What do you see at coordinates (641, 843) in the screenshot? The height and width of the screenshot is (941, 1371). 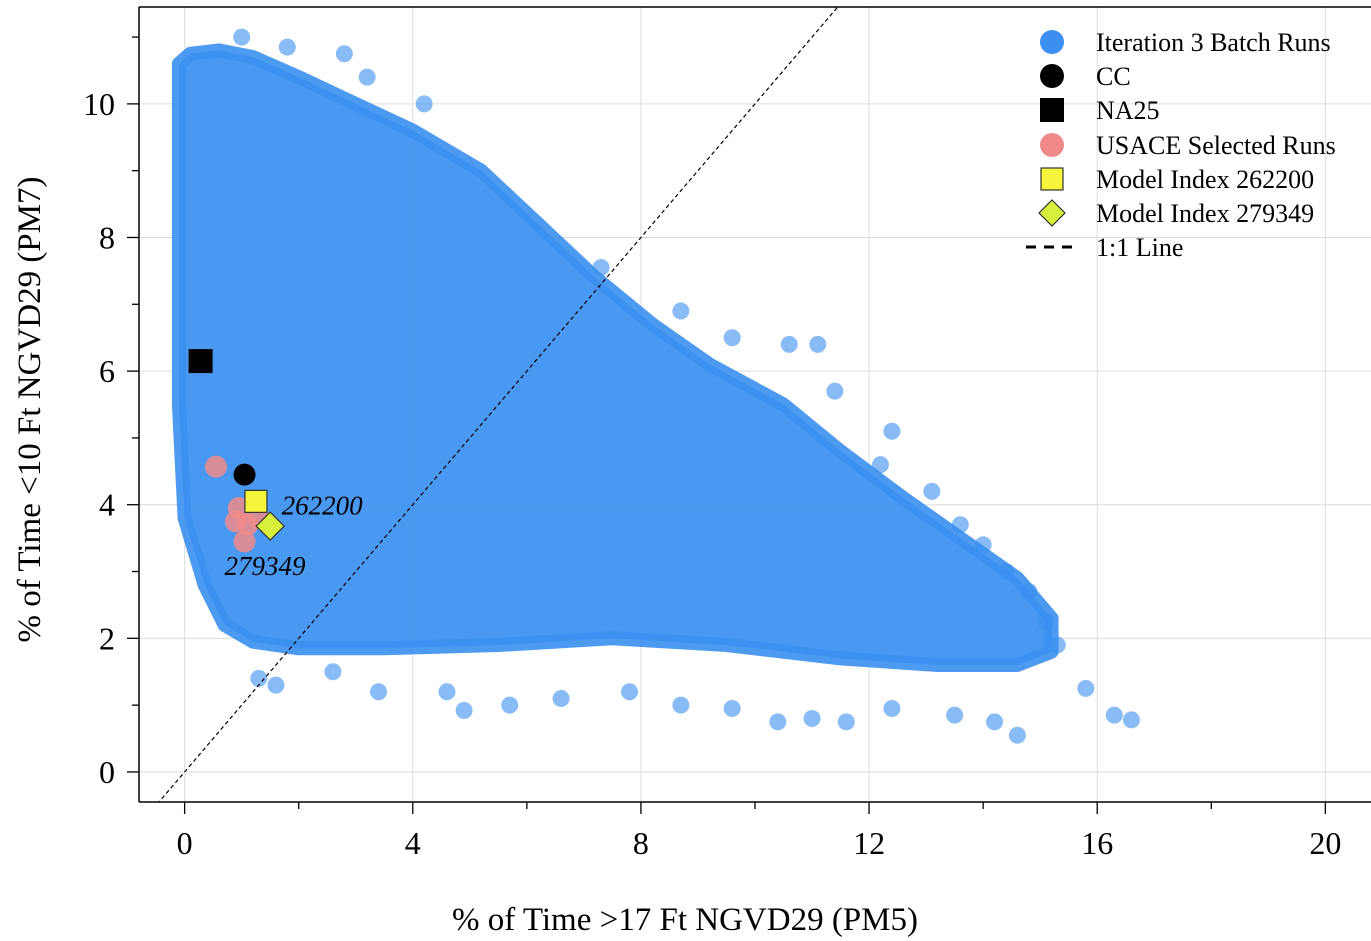 I see `x-tick-label: 8` at bounding box center [641, 843].